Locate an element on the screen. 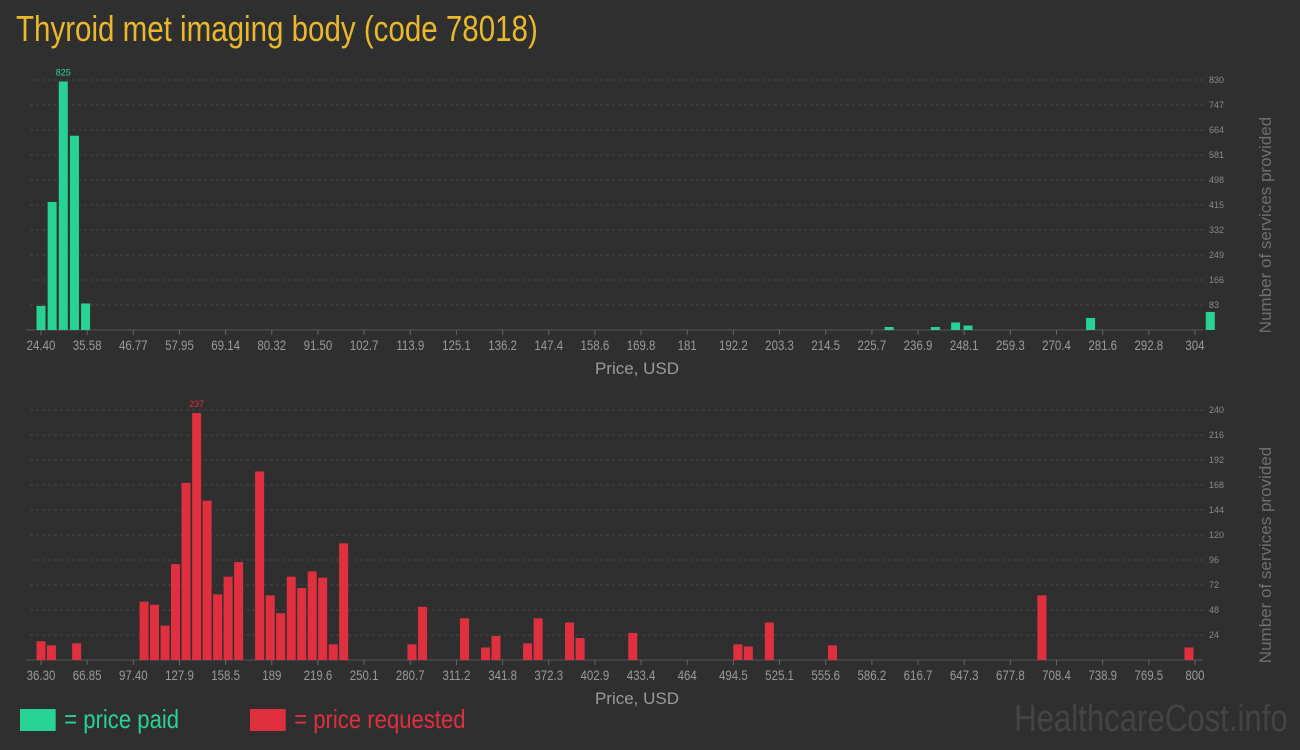 The image size is (1300, 750). x-tick-label: 494.5 is located at coordinates (733, 675).